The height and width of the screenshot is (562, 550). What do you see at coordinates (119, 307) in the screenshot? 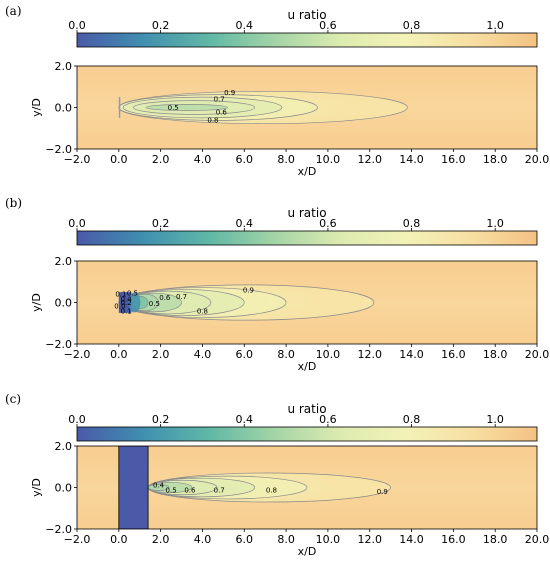
I see `contour-label: 0.0` at bounding box center [119, 307].